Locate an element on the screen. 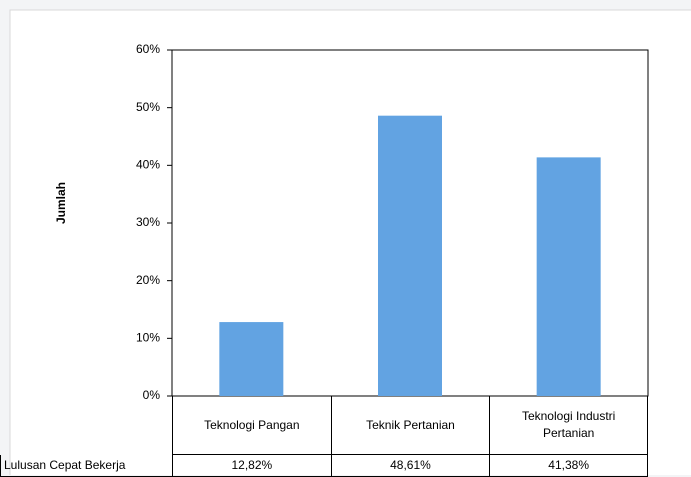 The height and width of the screenshot is (477, 691). y-tick-label: 30% is located at coordinates (148, 222).